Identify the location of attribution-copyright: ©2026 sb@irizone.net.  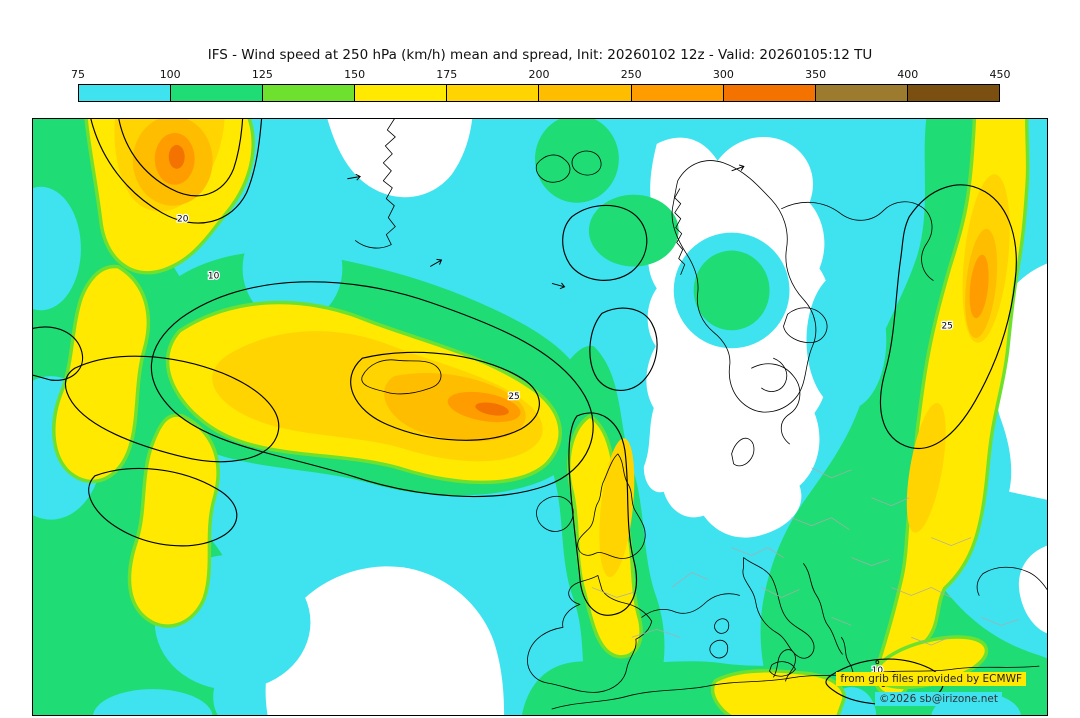
(938, 699).